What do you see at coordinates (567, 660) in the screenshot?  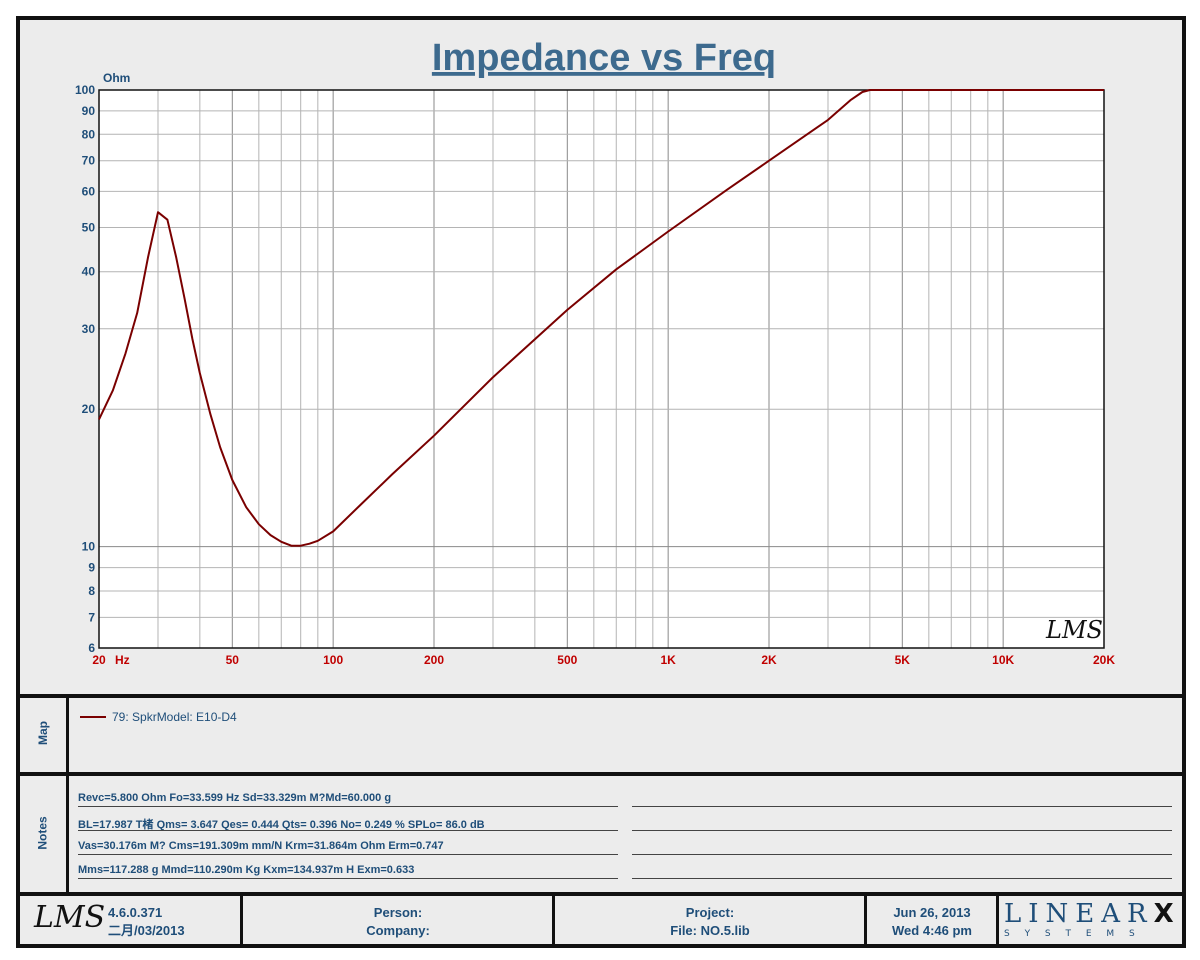 I see `x-tick-label: 500` at bounding box center [567, 660].